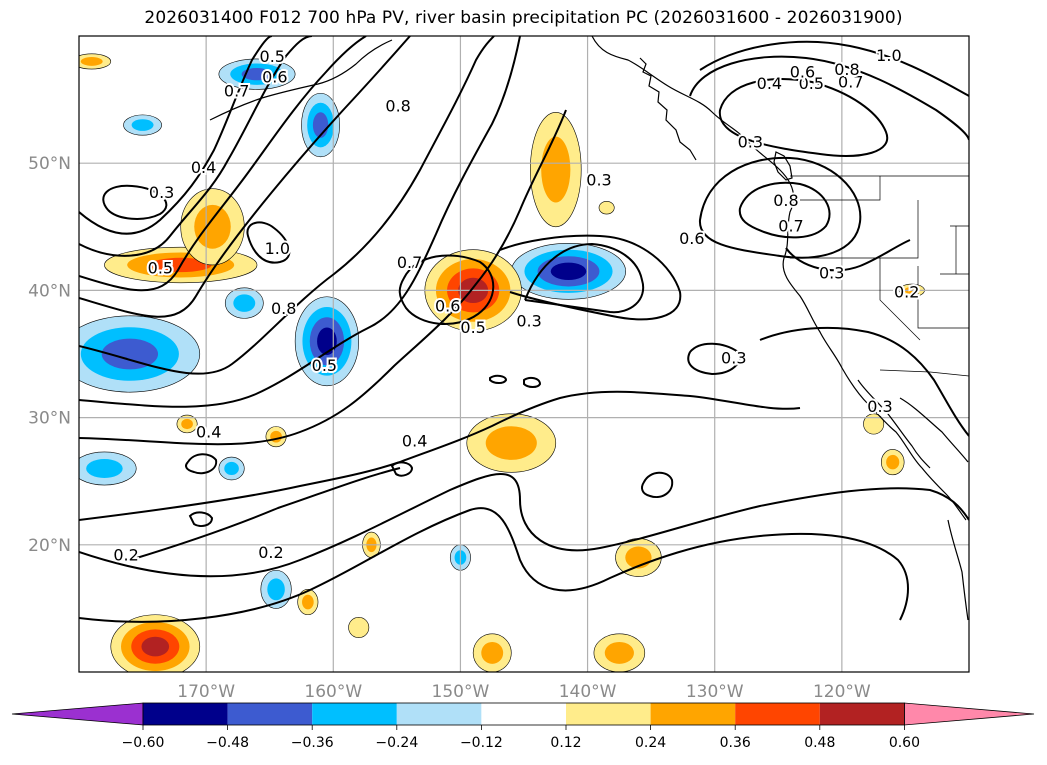 This screenshot has width=1047, height=765. Describe the element at coordinates (49, 291) in the screenshot. I see `lat-tick-label: 40°N` at that location.